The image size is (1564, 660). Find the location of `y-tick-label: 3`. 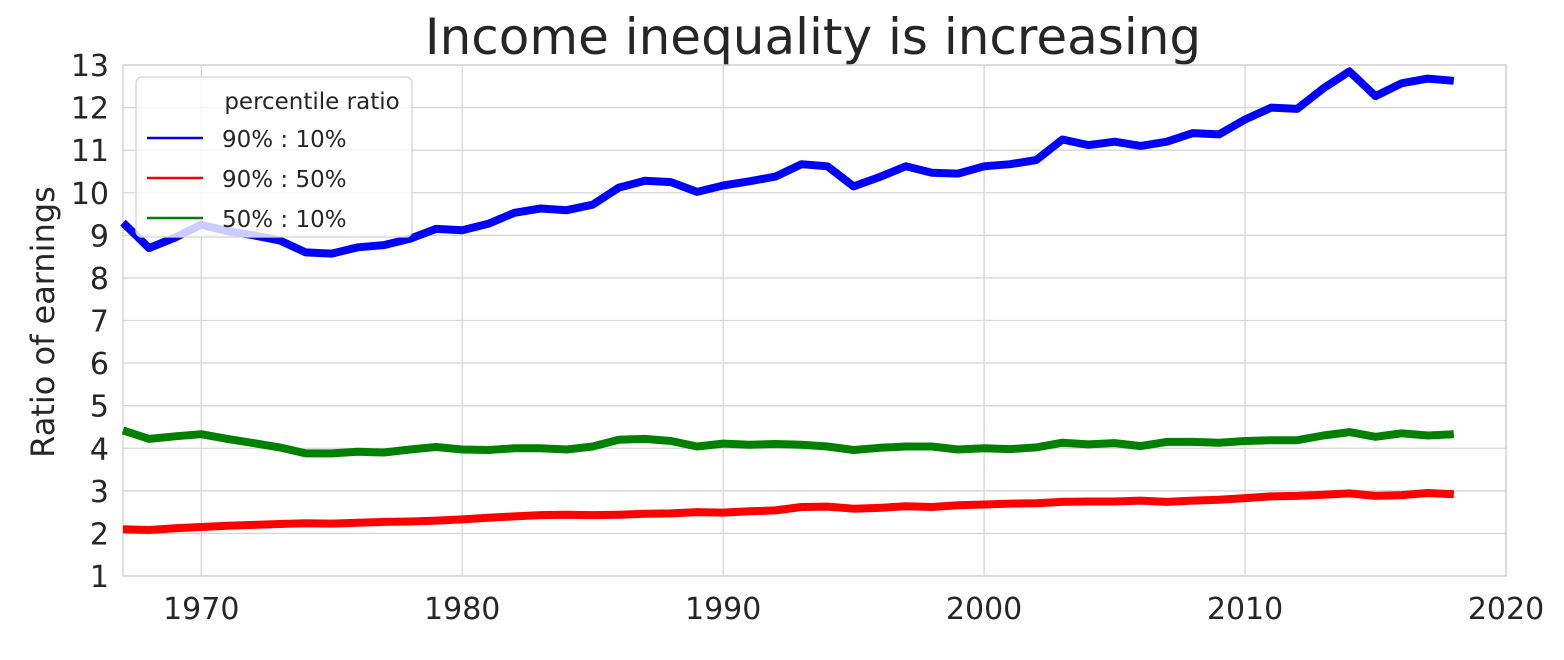

y-tick-label: 3 is located at coordinates (99, 492).